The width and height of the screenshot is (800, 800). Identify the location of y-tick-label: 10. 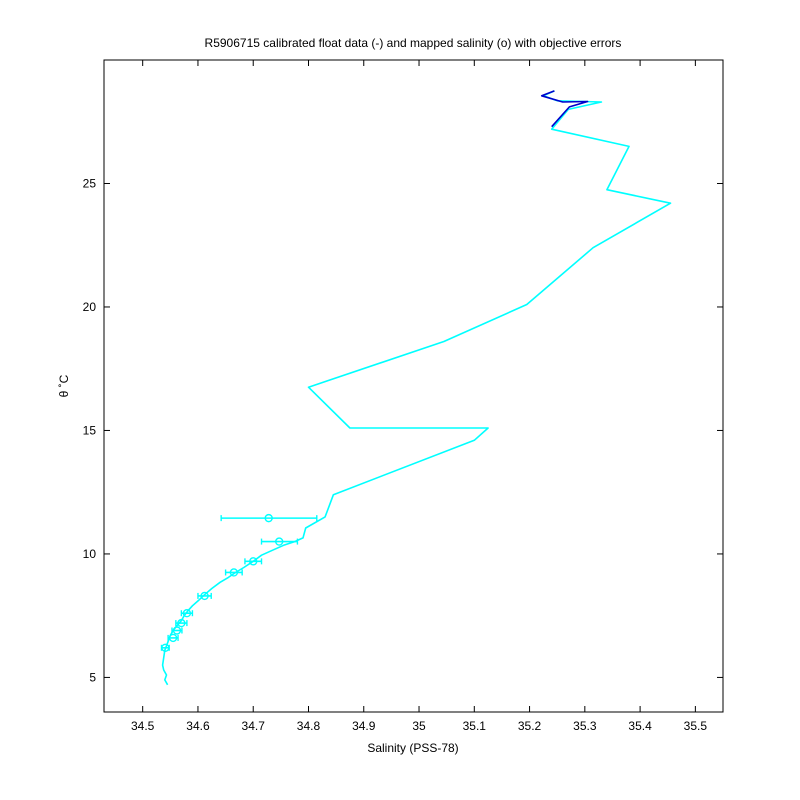
(90, 554).